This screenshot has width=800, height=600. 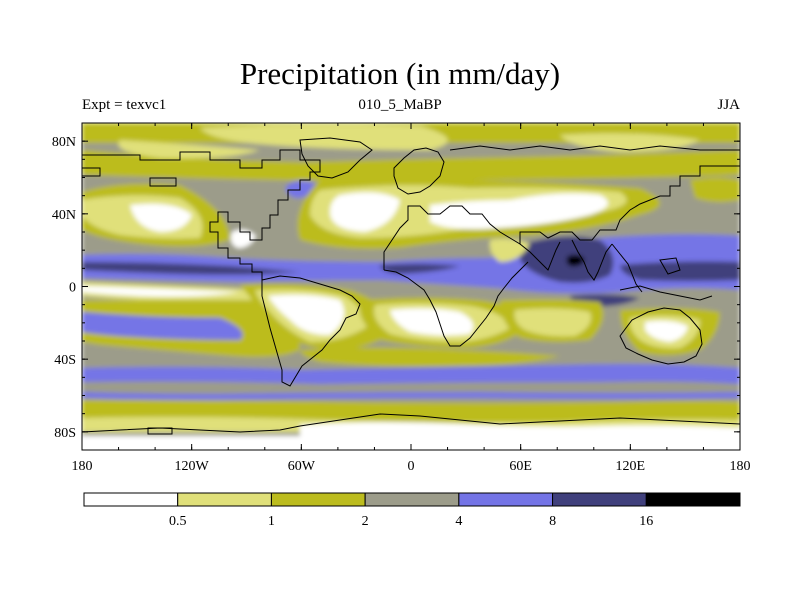 I want to click on y-tick-label: 80S, so click(x=65, y=433).